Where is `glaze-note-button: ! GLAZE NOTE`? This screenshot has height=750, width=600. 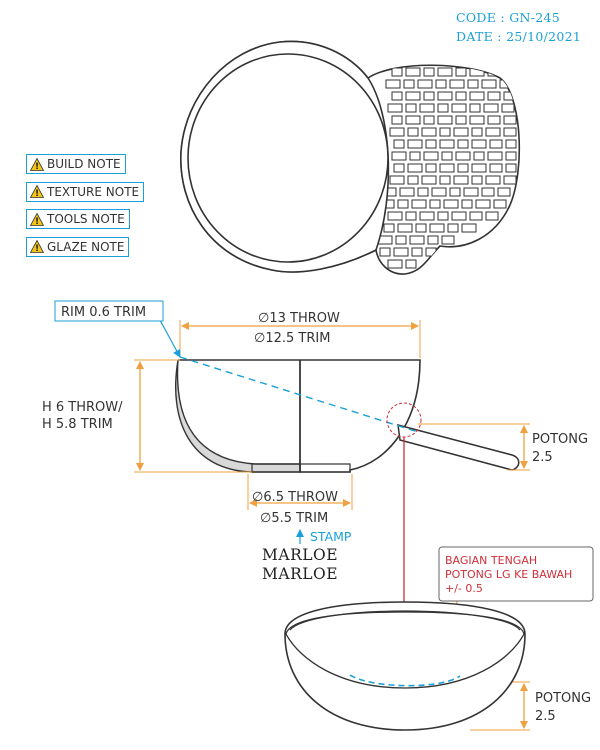 glaze-note-button: ! GLAZE NOTE is located at coordinates (78, 246).